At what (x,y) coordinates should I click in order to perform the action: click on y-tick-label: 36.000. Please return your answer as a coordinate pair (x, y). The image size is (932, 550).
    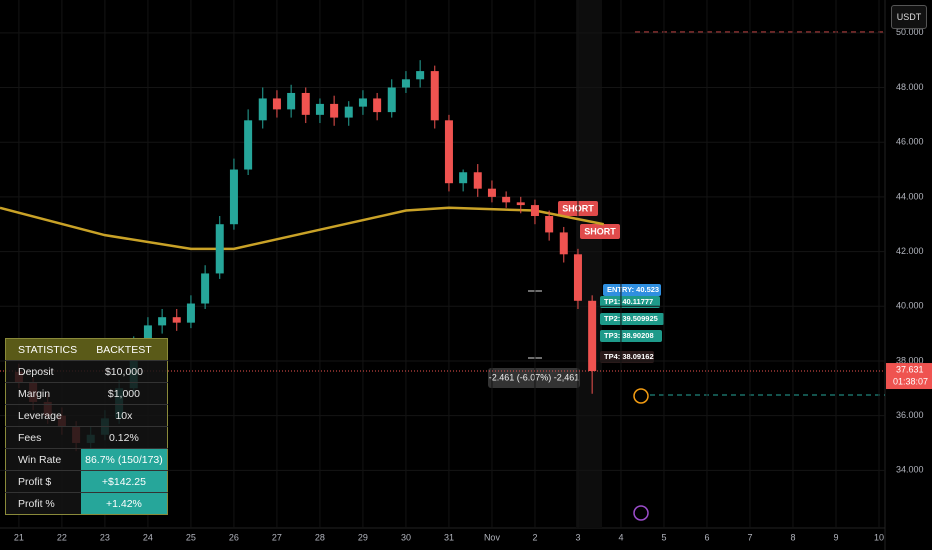
    Looking at the image, I should click on (910, 415).